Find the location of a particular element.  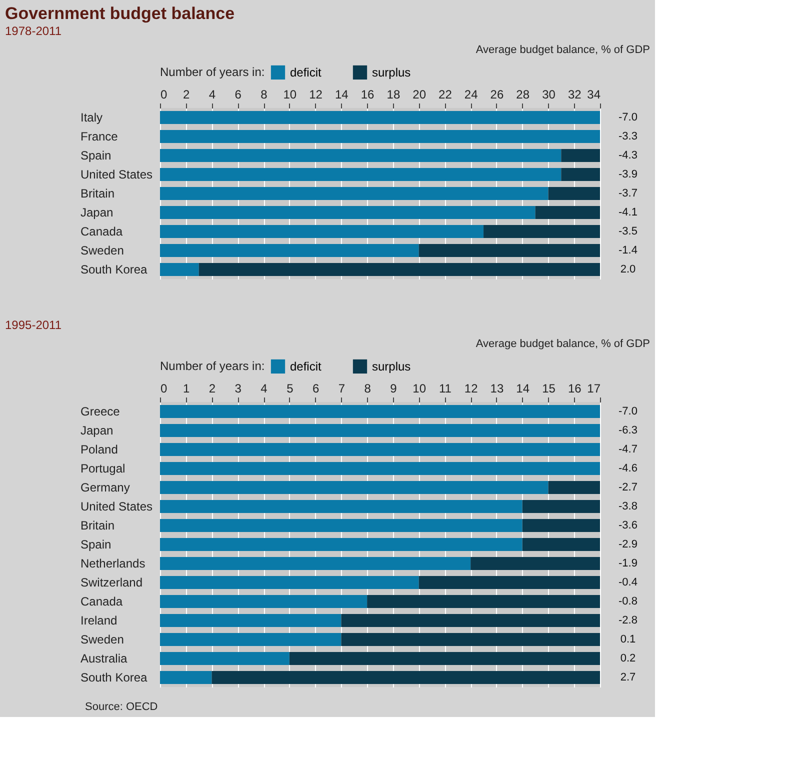

text: -1.9 is located at coordinates (628, 564).